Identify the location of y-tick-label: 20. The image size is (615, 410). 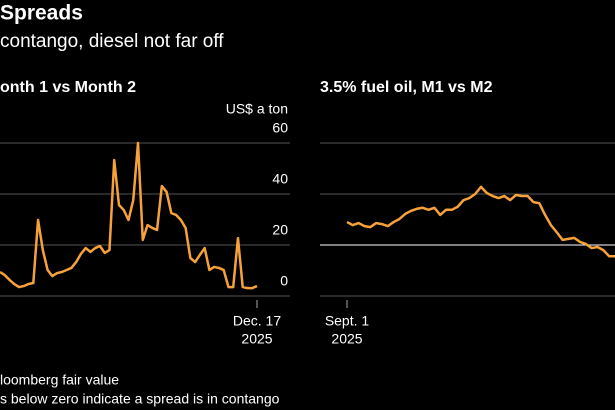
(280, 230).